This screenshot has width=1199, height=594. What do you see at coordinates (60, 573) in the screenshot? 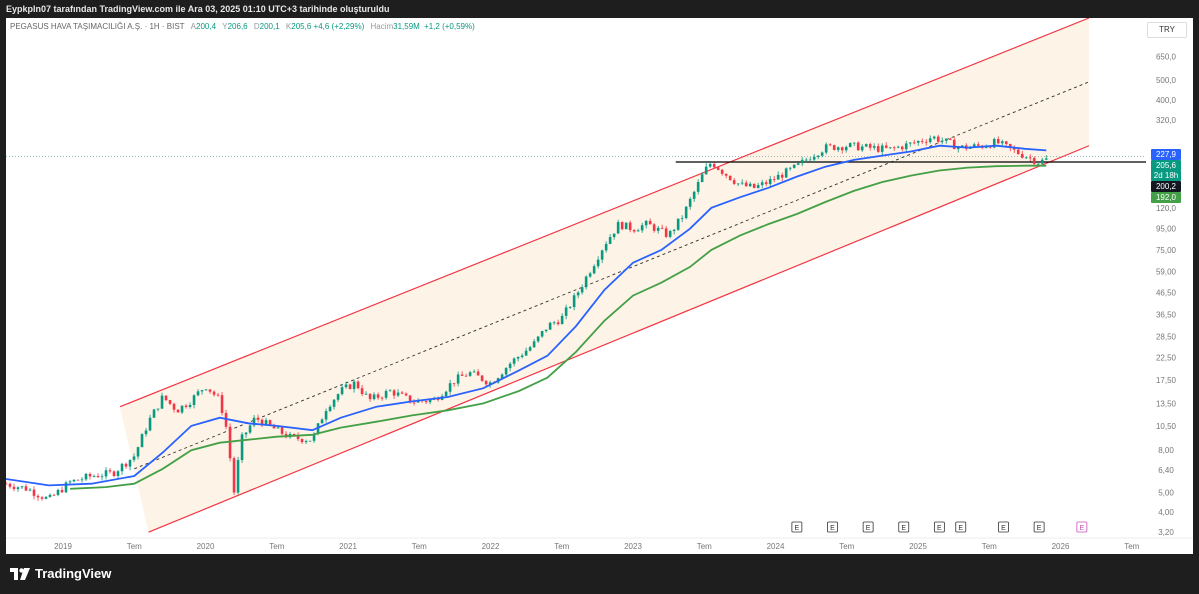
I see `tradingview-brand: TradingView` at bounding box center [60, 573].